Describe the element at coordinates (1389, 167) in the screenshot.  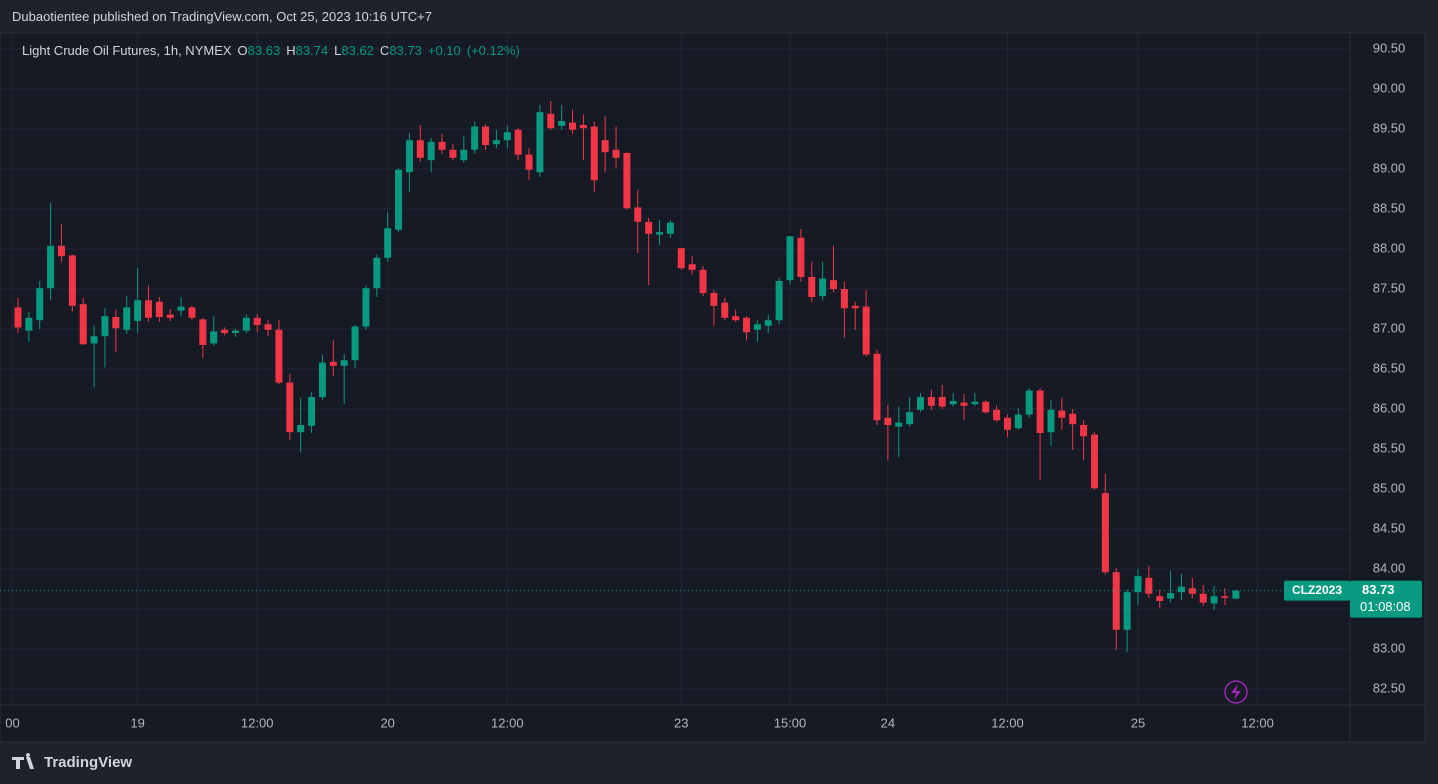
I see `y-tick-label: 89.00` at that location.